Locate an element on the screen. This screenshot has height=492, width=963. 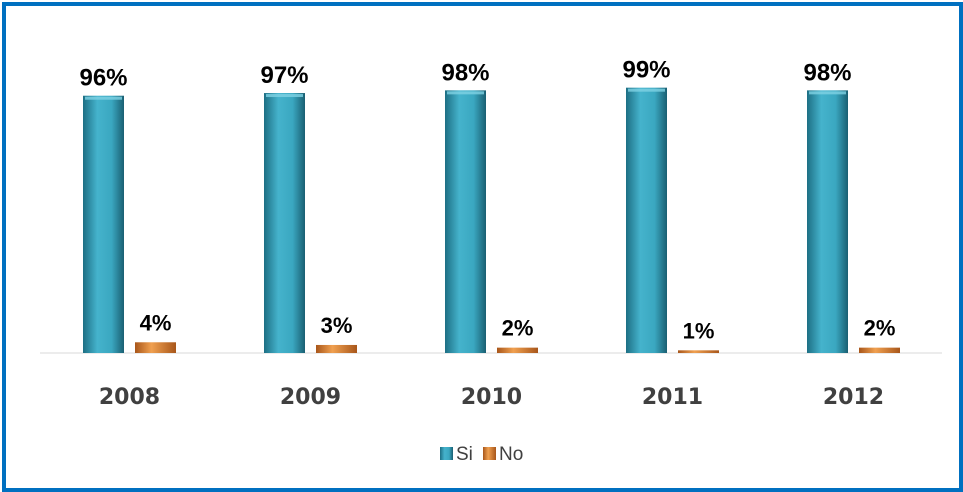
bar-no-2011 is located at coordinates (698, 351).